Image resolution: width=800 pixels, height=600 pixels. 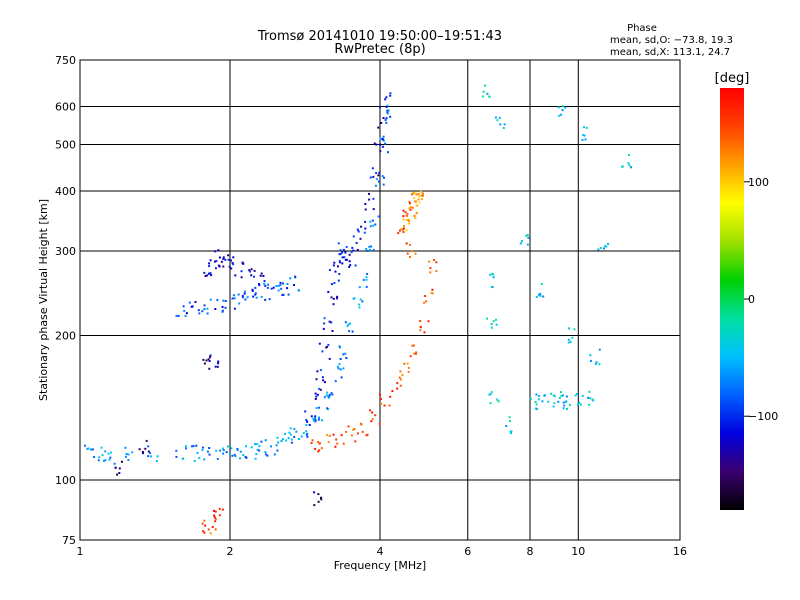 What do you see at coordinates (758, 182) in the screenshot?
I see `colorbar-tick-label: 100` at bounding box center [758, 182].